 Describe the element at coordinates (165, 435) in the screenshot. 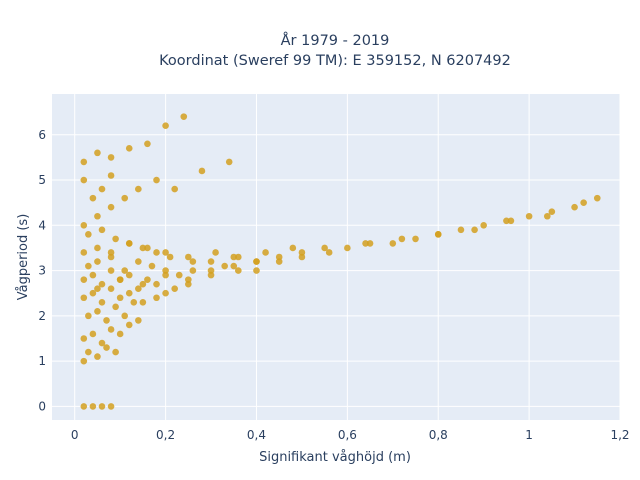

I see `x-tick-label: 0,2` at that location.